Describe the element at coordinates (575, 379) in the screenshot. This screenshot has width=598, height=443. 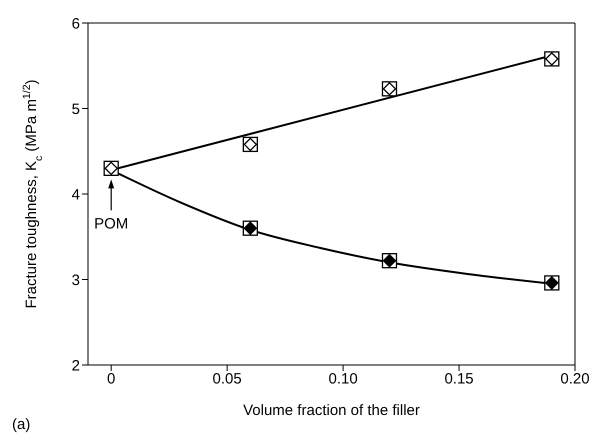
I see `x-tick-label: 0.20` at that location.